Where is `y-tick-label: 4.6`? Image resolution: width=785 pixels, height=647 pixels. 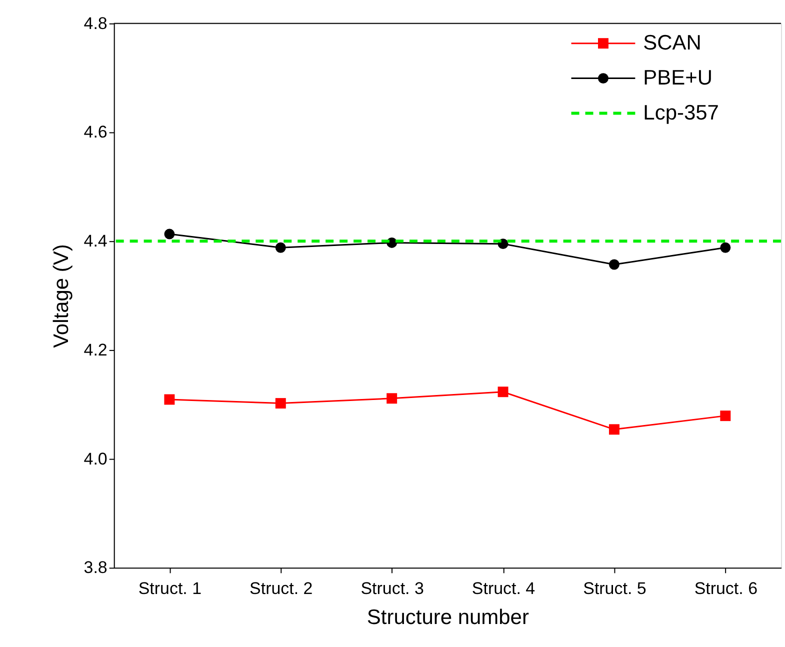 y-tick-label: 4.6 is located at coordinates (96, 132).